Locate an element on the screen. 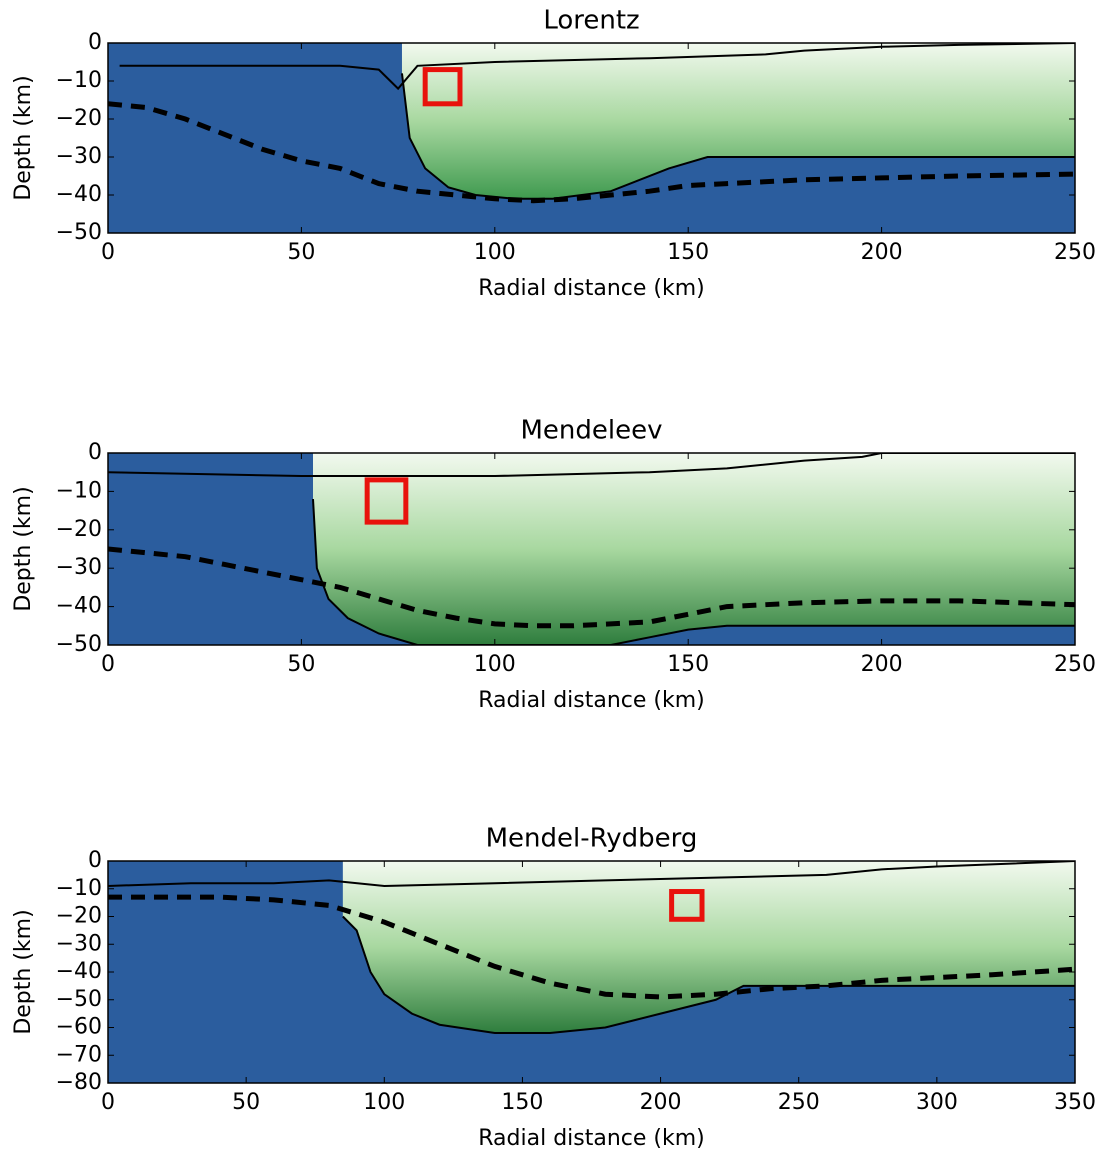  chart-title: Lorentz is located at coordinates (591, 21).